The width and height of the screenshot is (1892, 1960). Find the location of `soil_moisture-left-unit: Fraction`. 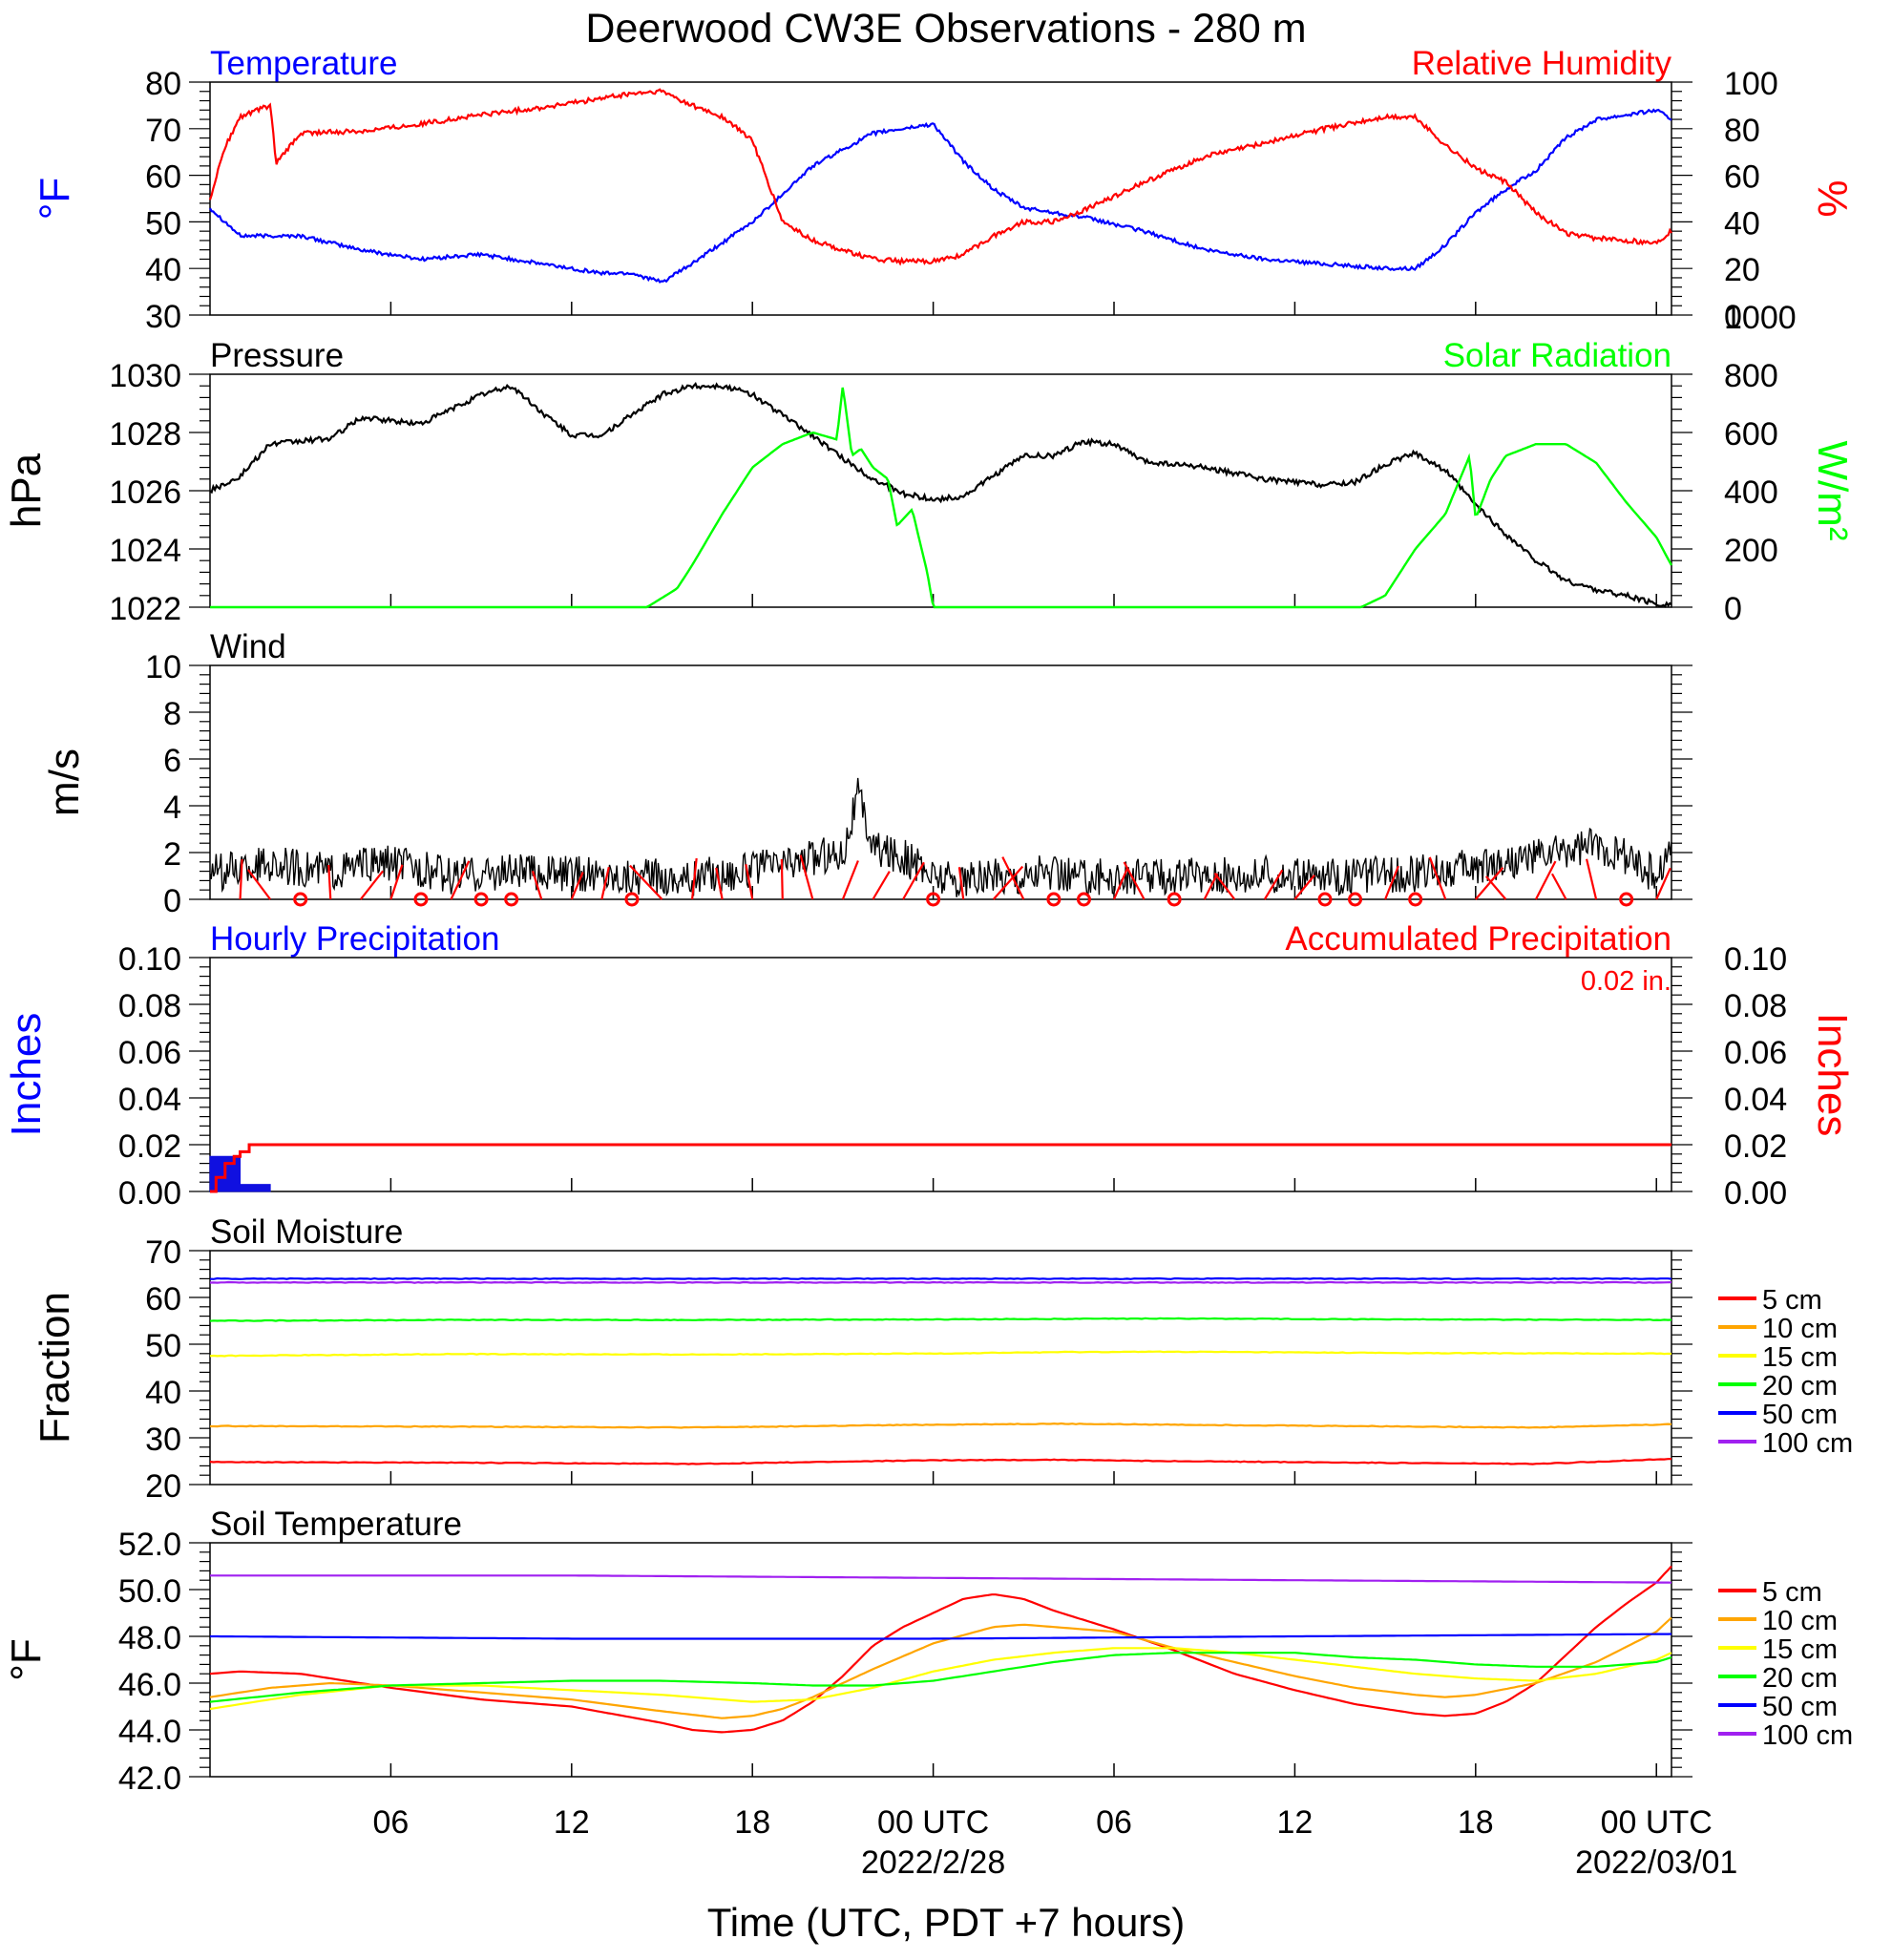

soil_moisture-left-unit: Fraction is located at coordinates (55, 1368).